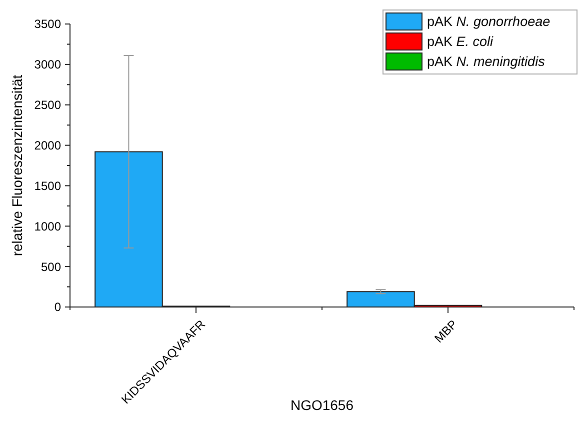 The height and width of the screenshot is (422, 581). Describe the element at coordinates (48, 105) in the screenshot. I see `y-tick-label: 2500` at that location.